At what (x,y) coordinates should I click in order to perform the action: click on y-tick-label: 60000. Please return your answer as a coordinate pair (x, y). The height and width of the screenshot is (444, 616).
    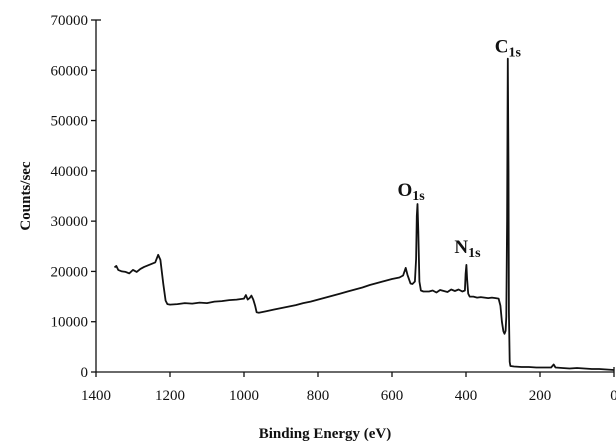
    Looking at the image, I should click on (70, 71).